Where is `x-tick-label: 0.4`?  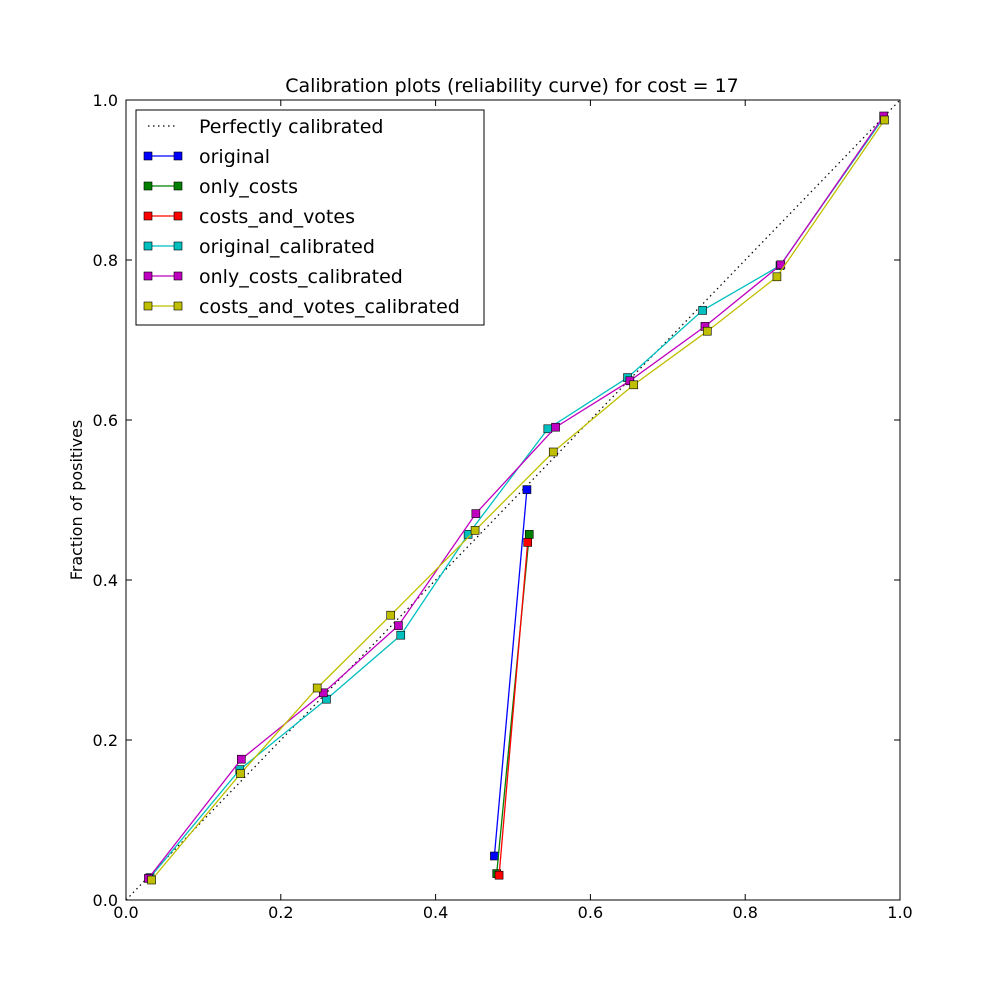
x-tick-label: 0.4 is located at coordinates (435, 912).